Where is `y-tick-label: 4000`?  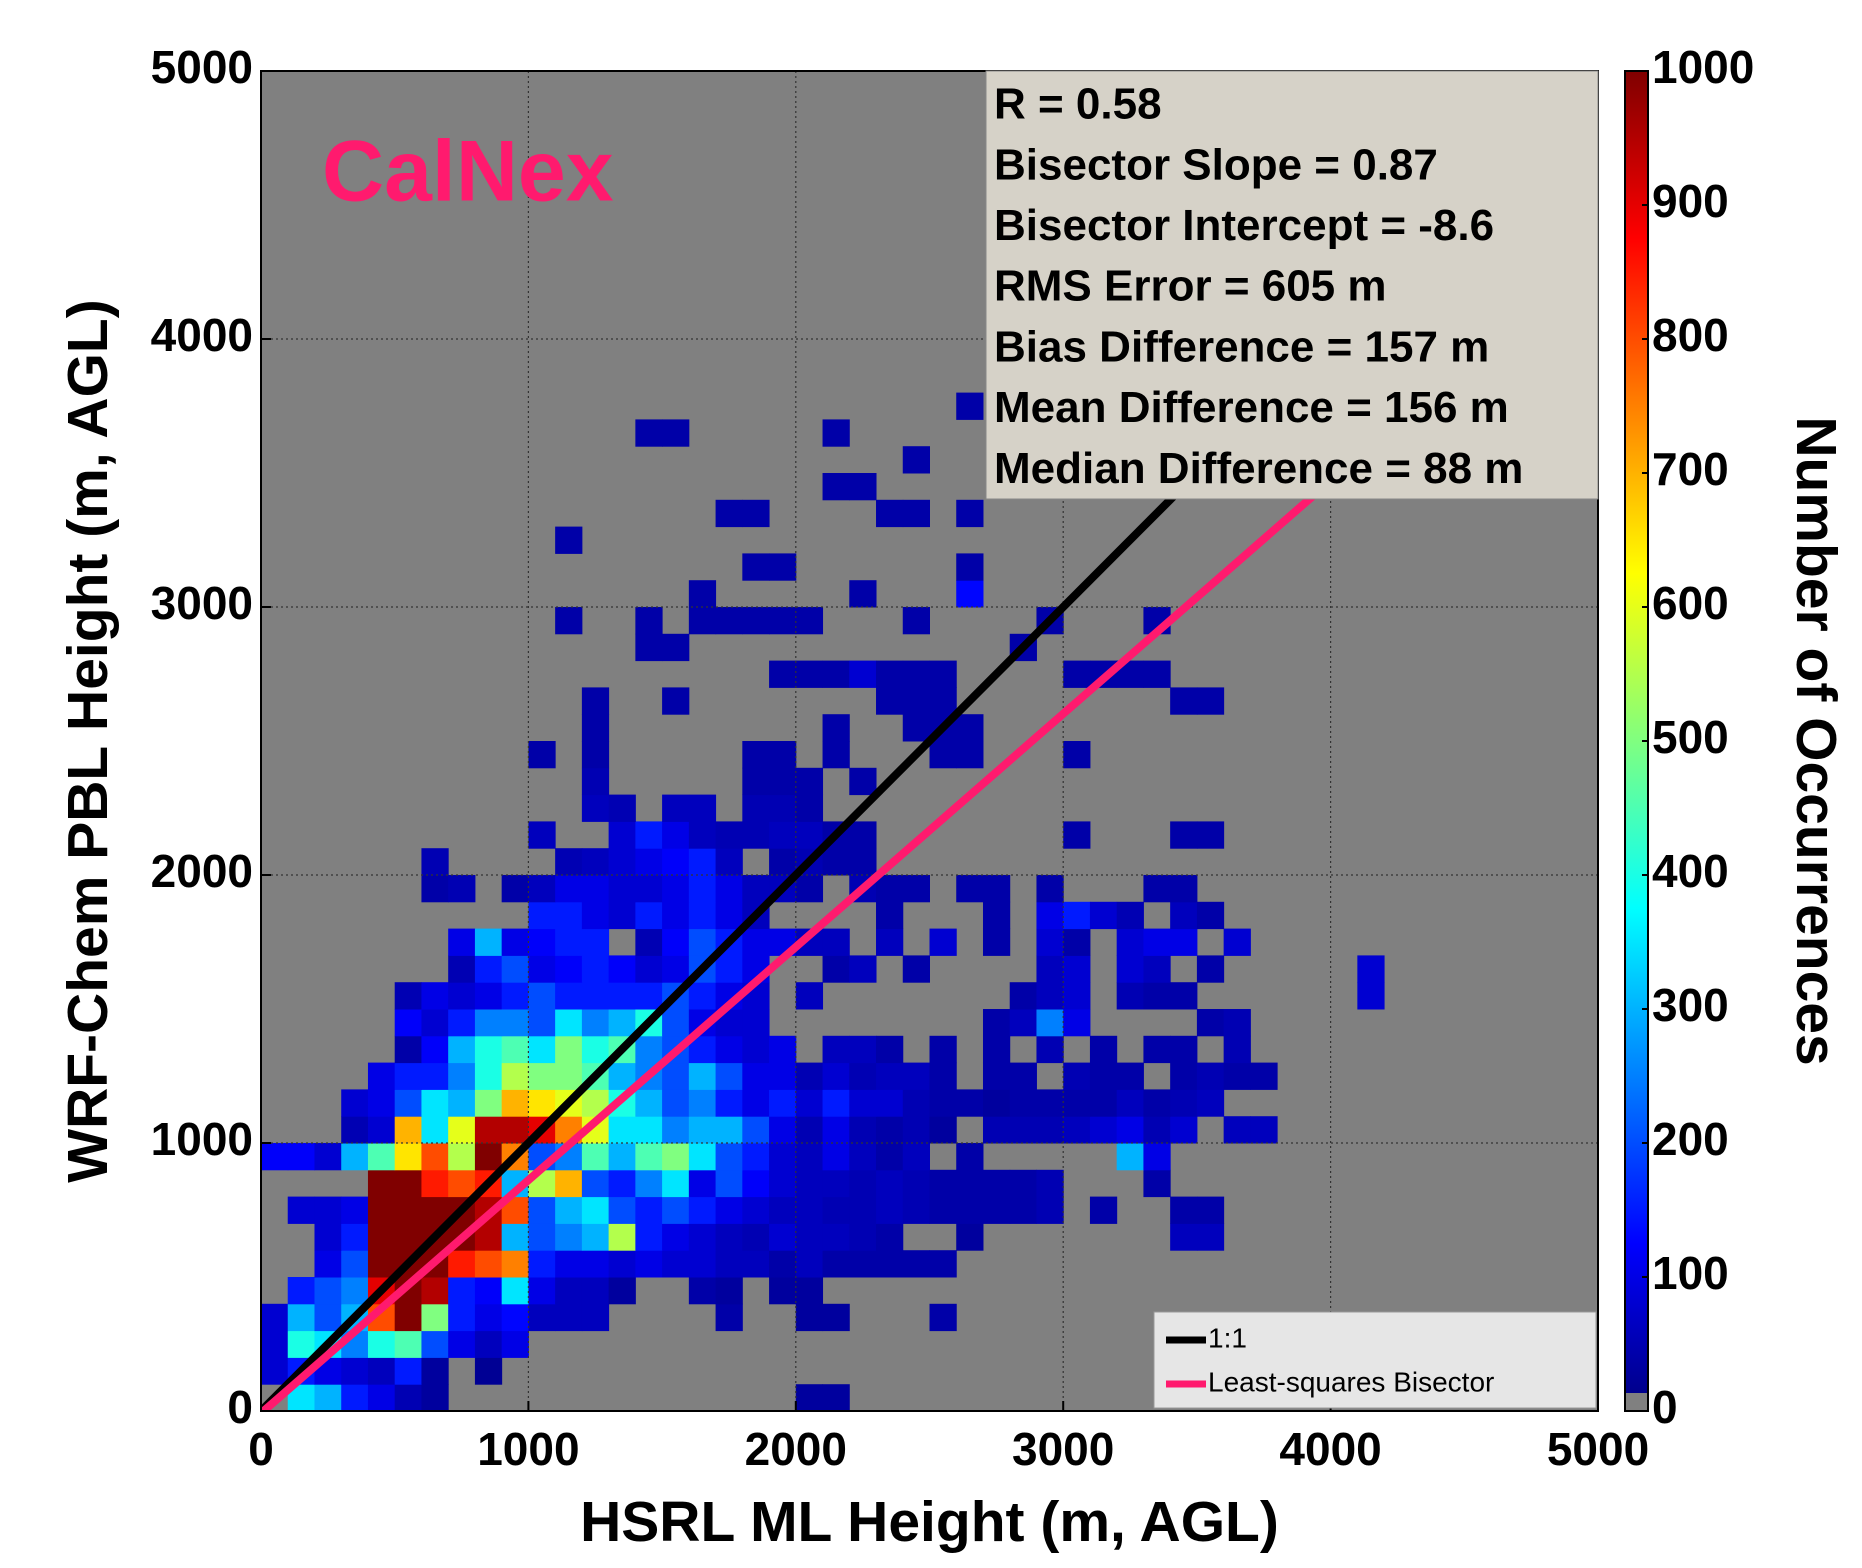 y-tick-label: 4000 is located at coordinates (202, 335).